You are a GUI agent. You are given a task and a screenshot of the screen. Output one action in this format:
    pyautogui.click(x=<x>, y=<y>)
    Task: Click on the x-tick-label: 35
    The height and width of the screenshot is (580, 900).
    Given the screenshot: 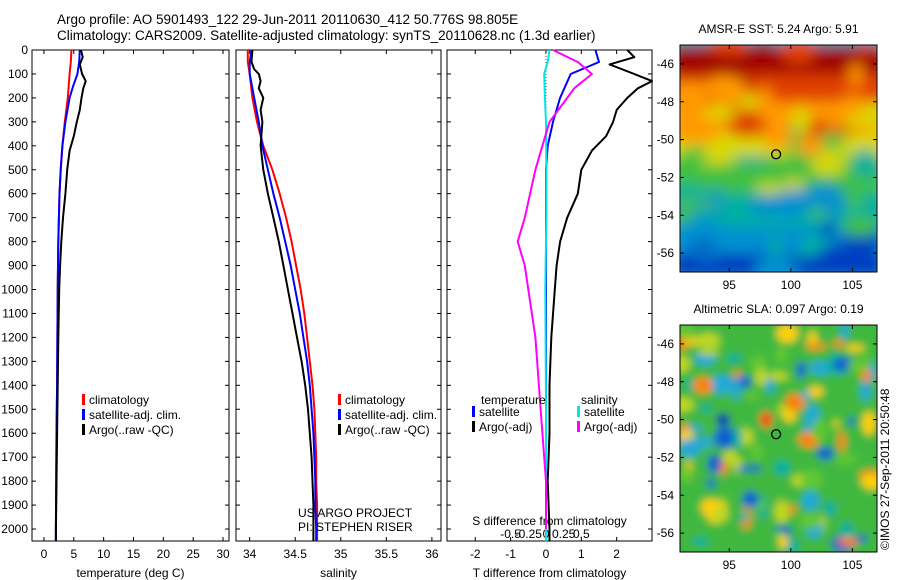 What is the action you would take?
    pyautogui.click(x=341, y=554)
    